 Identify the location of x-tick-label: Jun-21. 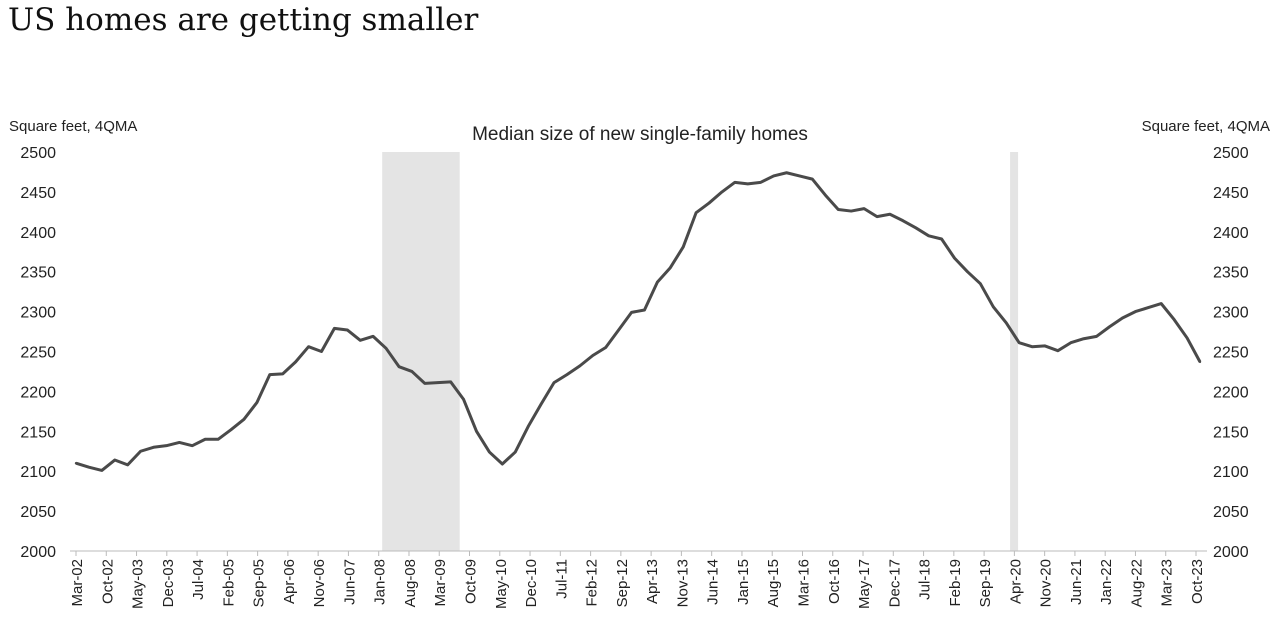
(1076, 582).